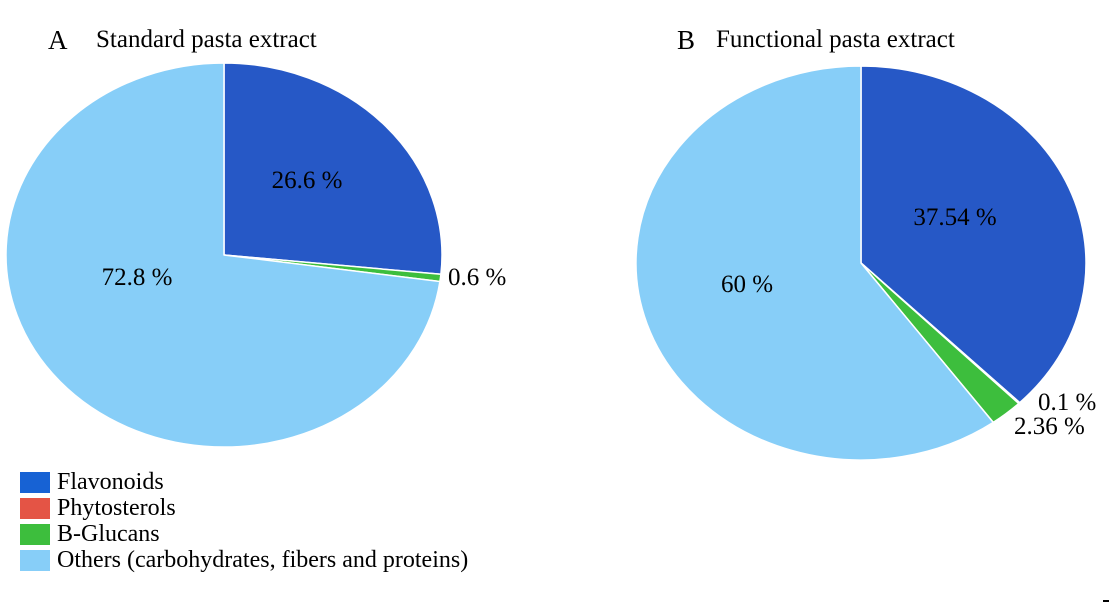 This screenshot has width=1112, height=604. What do you see at coordinates (206, 39) in the screenshot?
I see `panel-a-title: Standard pasta extract` at bounding box center [206, 39].